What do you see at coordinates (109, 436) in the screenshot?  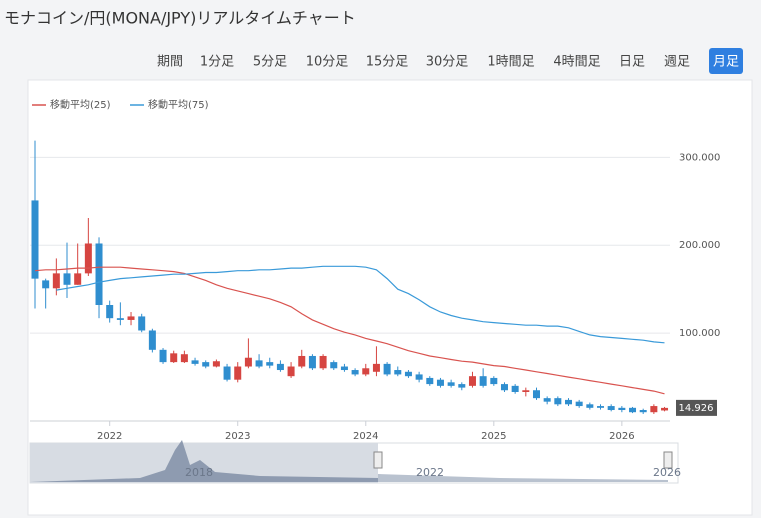 I see `x-tick-label: 2022` at bounding box center [109, 436].